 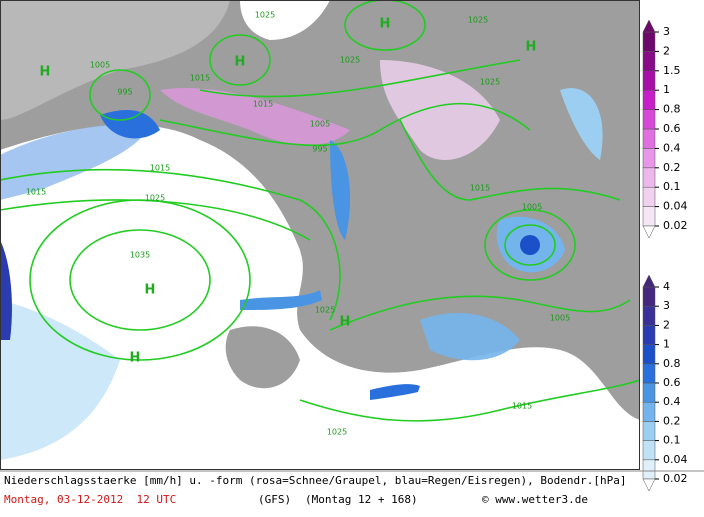 I want to click on legend-label: 1.5, so click(x=672, y=70).